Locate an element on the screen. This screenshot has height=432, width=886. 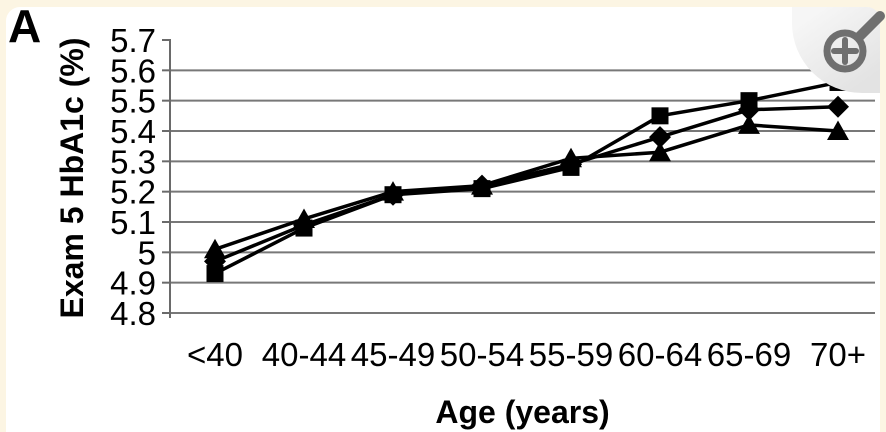
x-tick-label: 45-49 is located at coordinates (393, 354).